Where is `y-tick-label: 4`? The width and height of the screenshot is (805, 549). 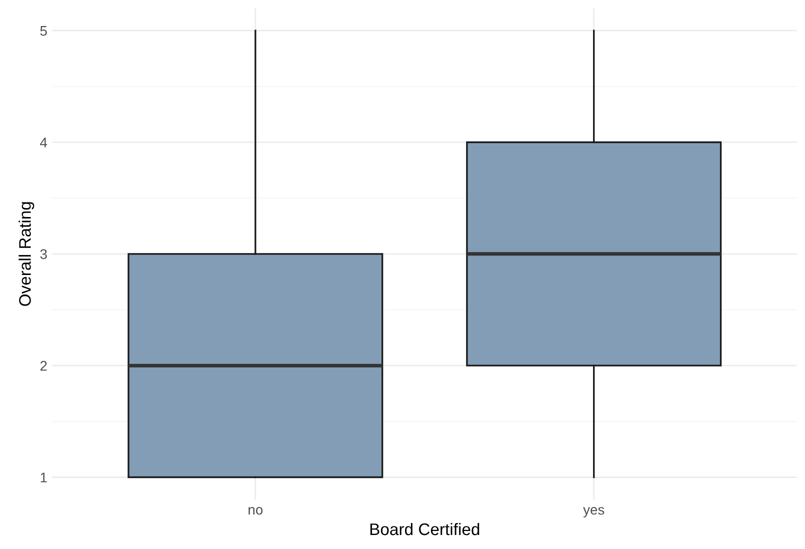 y-tick-label: 4 is located at coordinates (44, 143).